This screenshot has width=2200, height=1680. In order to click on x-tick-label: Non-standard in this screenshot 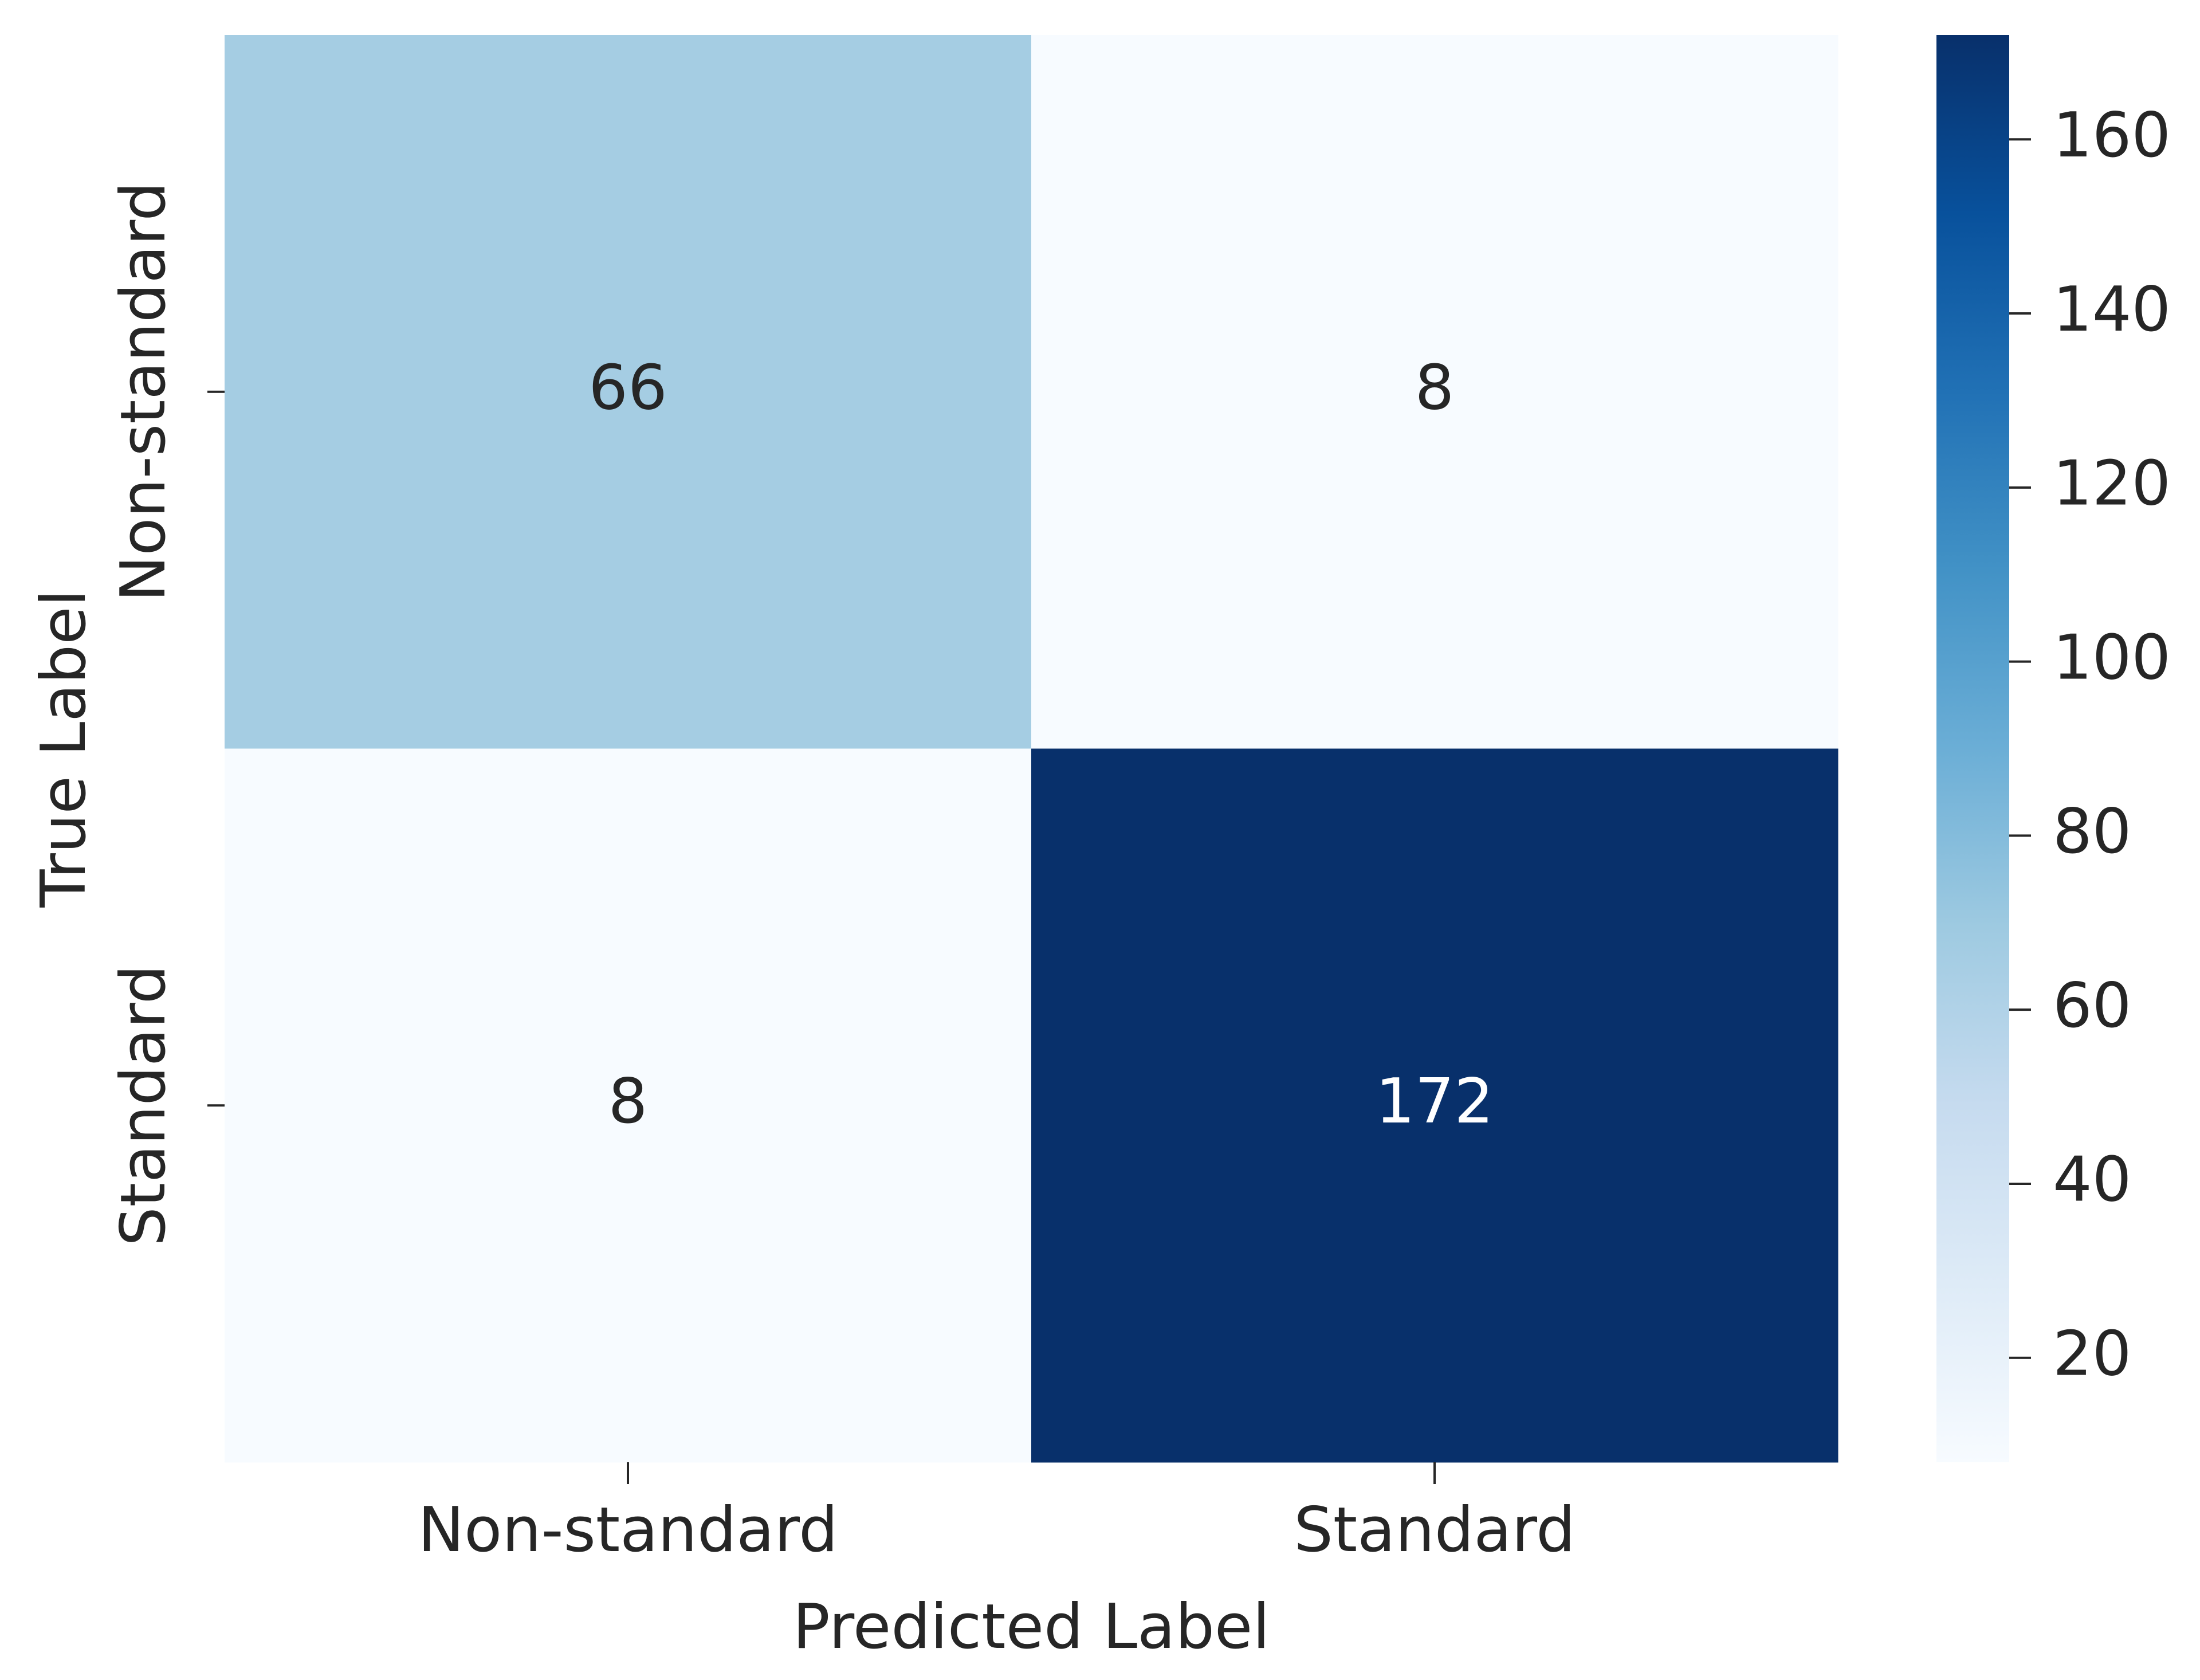, I will do `click(628, 1530)`.